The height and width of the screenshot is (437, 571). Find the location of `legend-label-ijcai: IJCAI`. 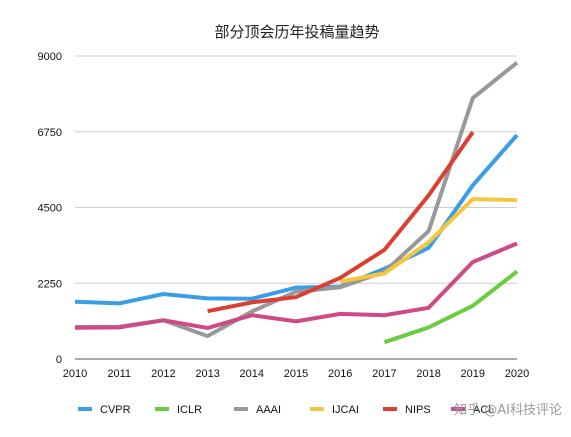

legend-label-ijcai: IJCAI is located at coordinates (345, 410).